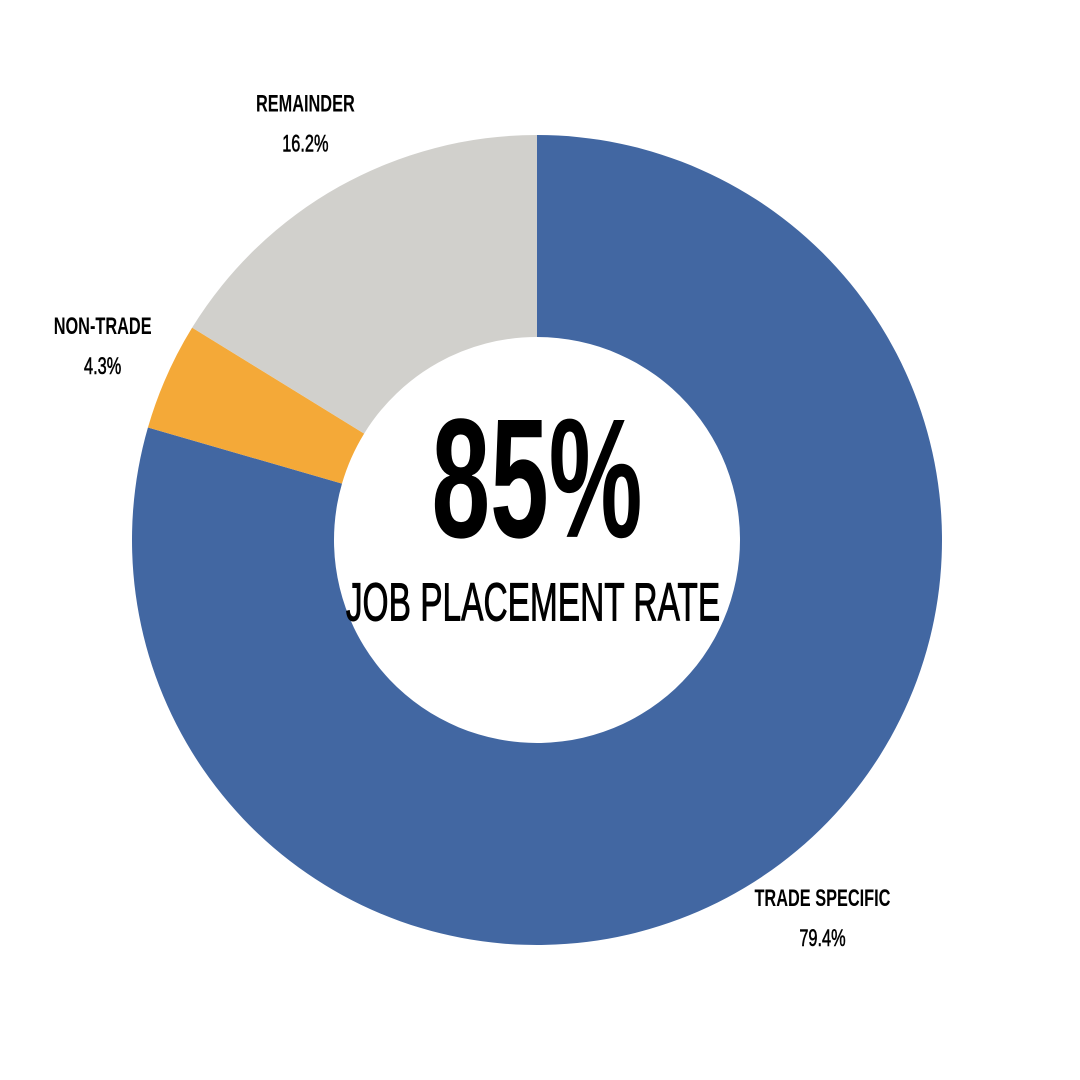 This screenshot has width=1080, height=1080. Describe the element at coordinates (822, 938) in the screenshot. I see `value-label: 79.4%` at that location.